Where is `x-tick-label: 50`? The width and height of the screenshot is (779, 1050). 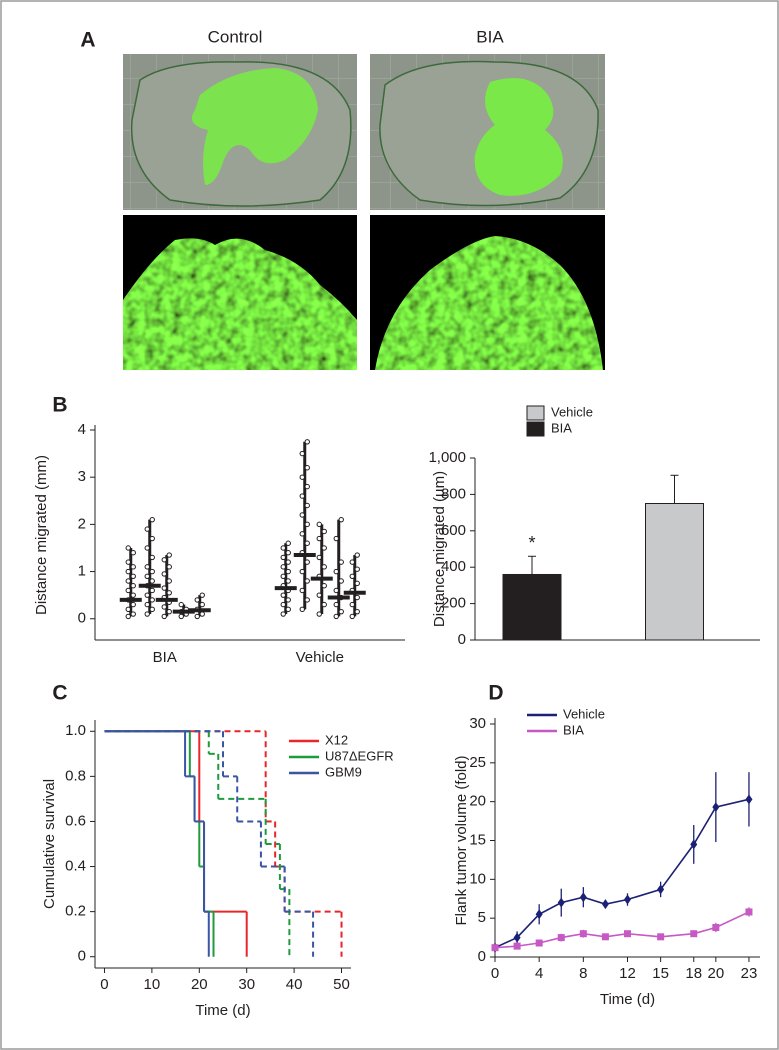 x-tick-label: 50 is located at coordinates (341, 984).